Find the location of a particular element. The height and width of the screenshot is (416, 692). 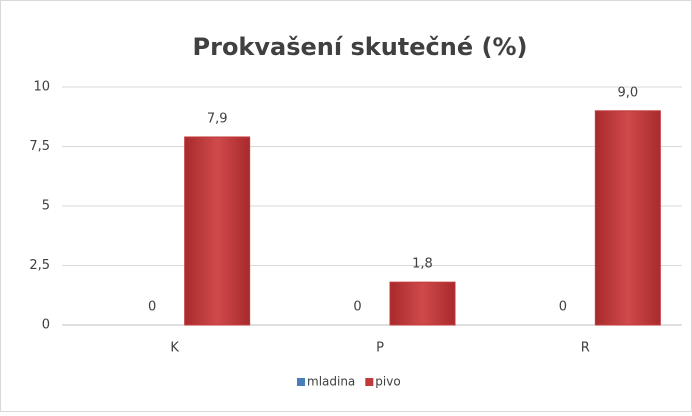

data-label: 1,8 is located at coordinates (422, 264).